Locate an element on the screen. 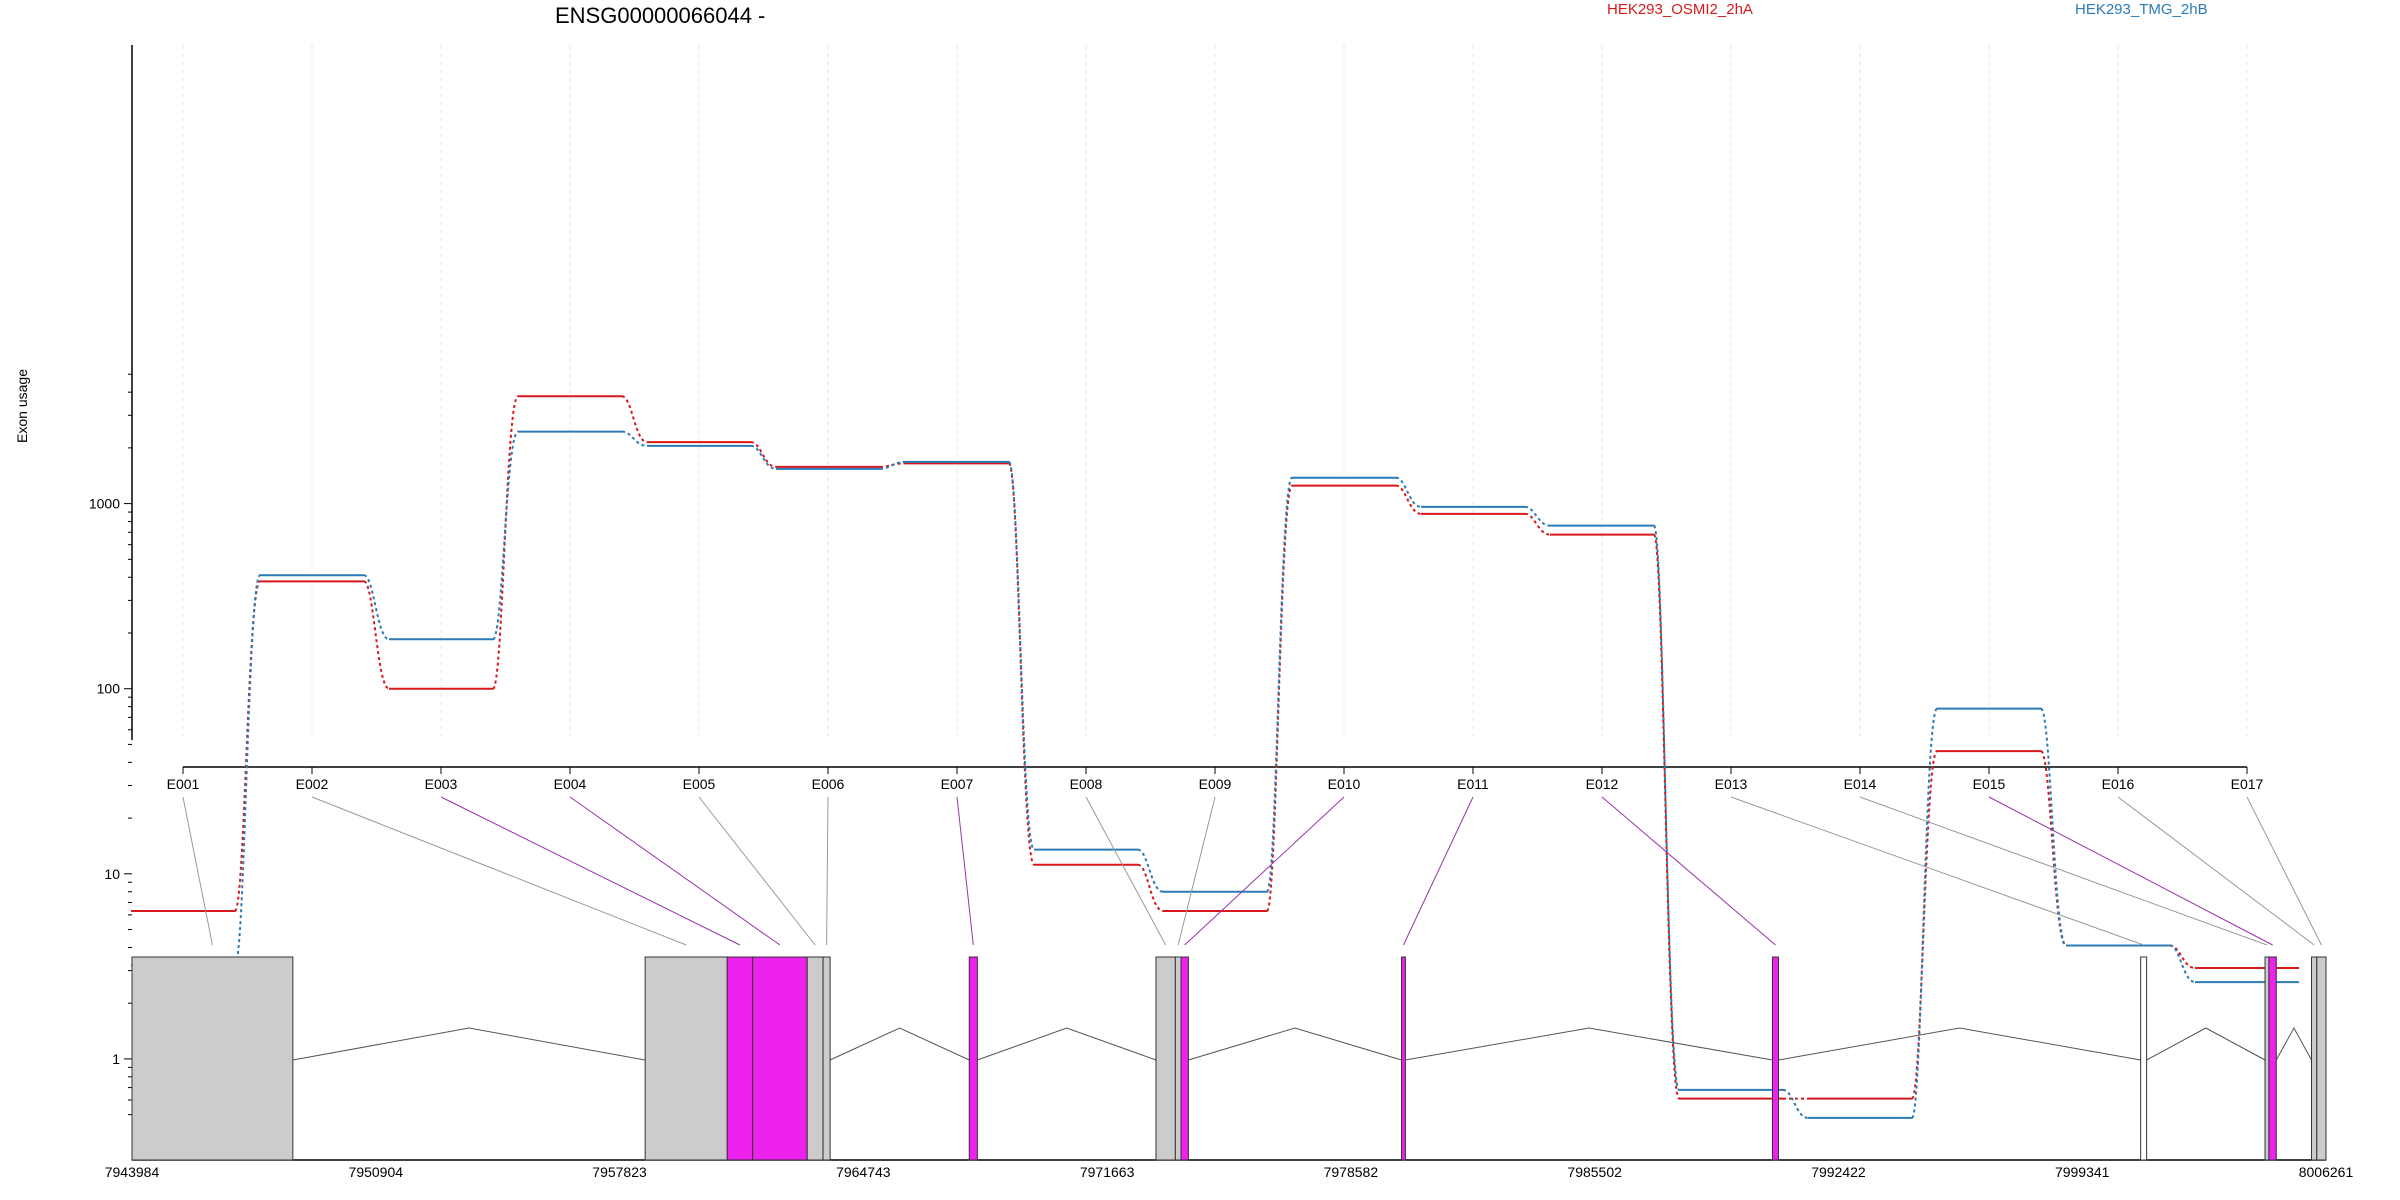  intron-e001 is located at coordinates (469, 1044).